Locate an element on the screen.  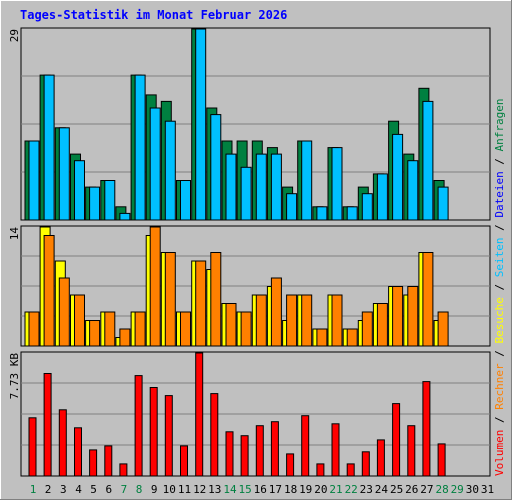
legend-entry-seiten: Seiten is located at coordinates (499, 258).